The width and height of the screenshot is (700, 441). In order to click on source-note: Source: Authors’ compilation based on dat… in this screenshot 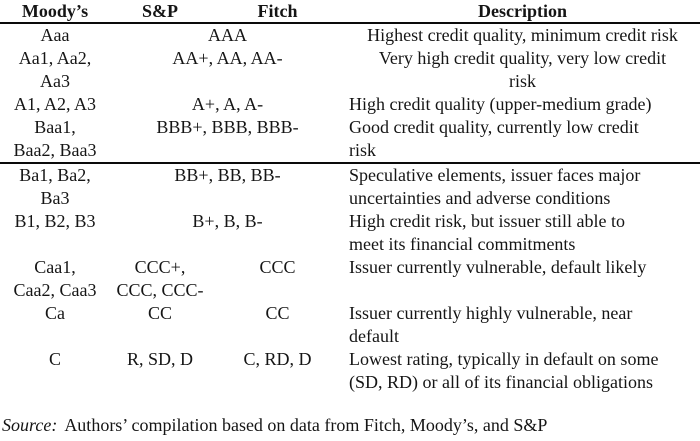, I will do `click(351, 425)`.